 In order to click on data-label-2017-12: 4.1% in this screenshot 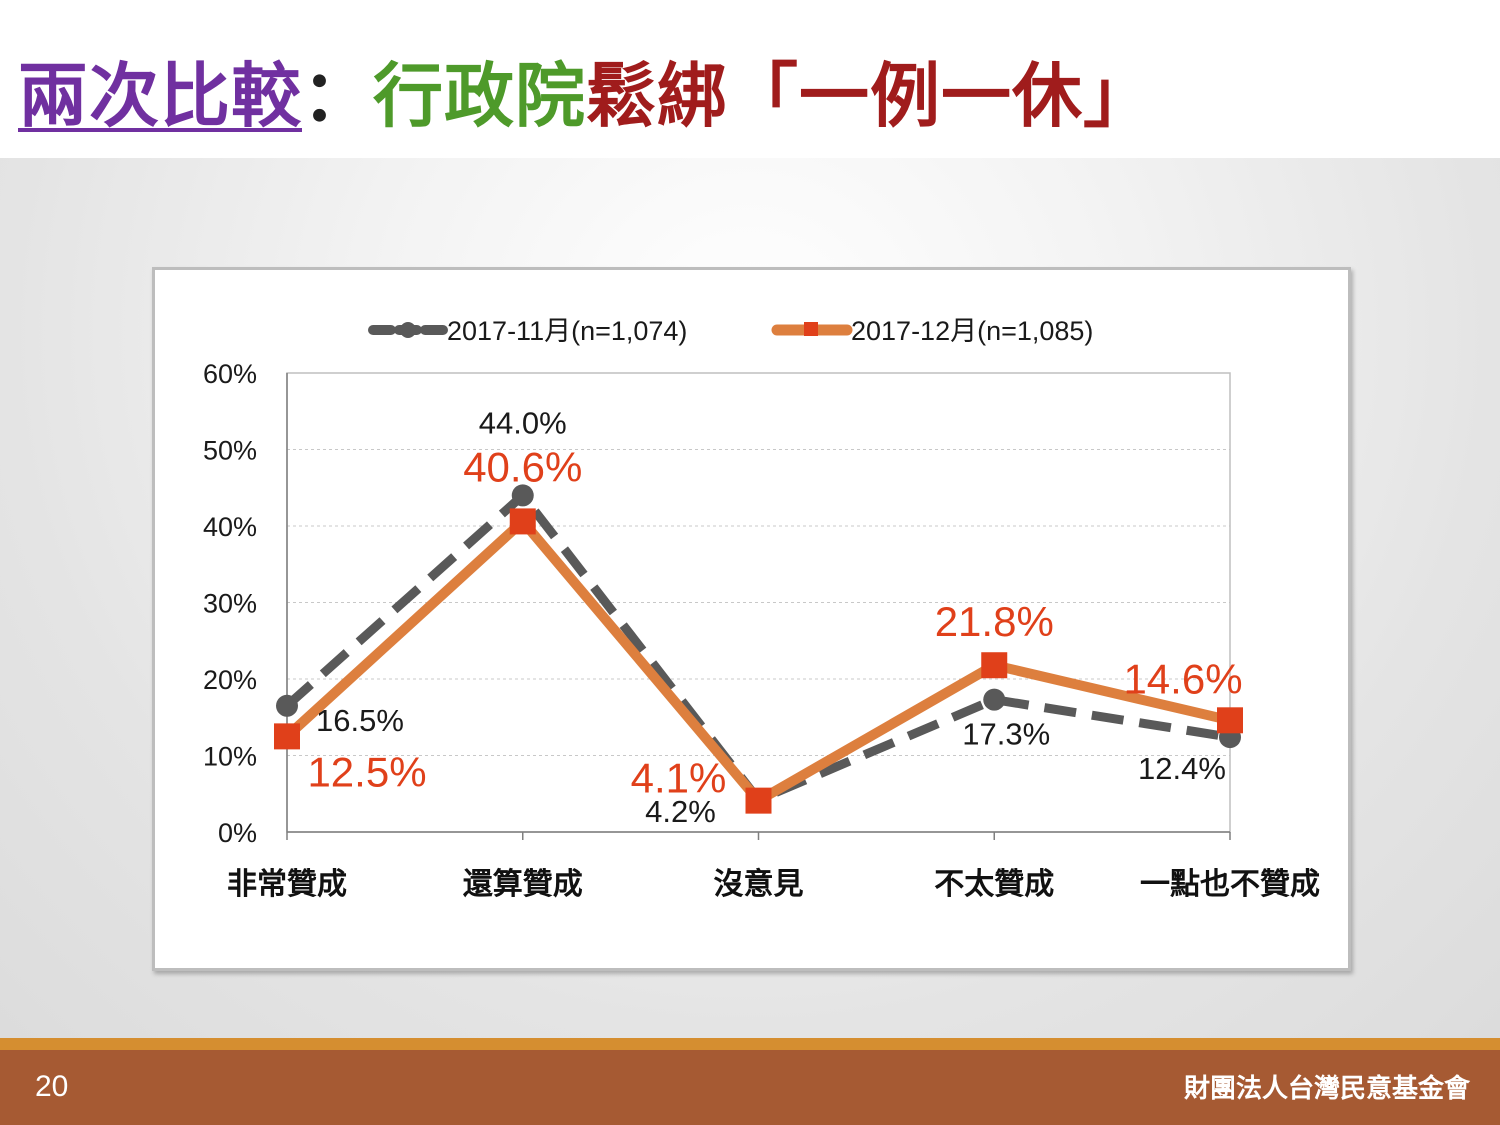, I will do `click(679, 778)`.